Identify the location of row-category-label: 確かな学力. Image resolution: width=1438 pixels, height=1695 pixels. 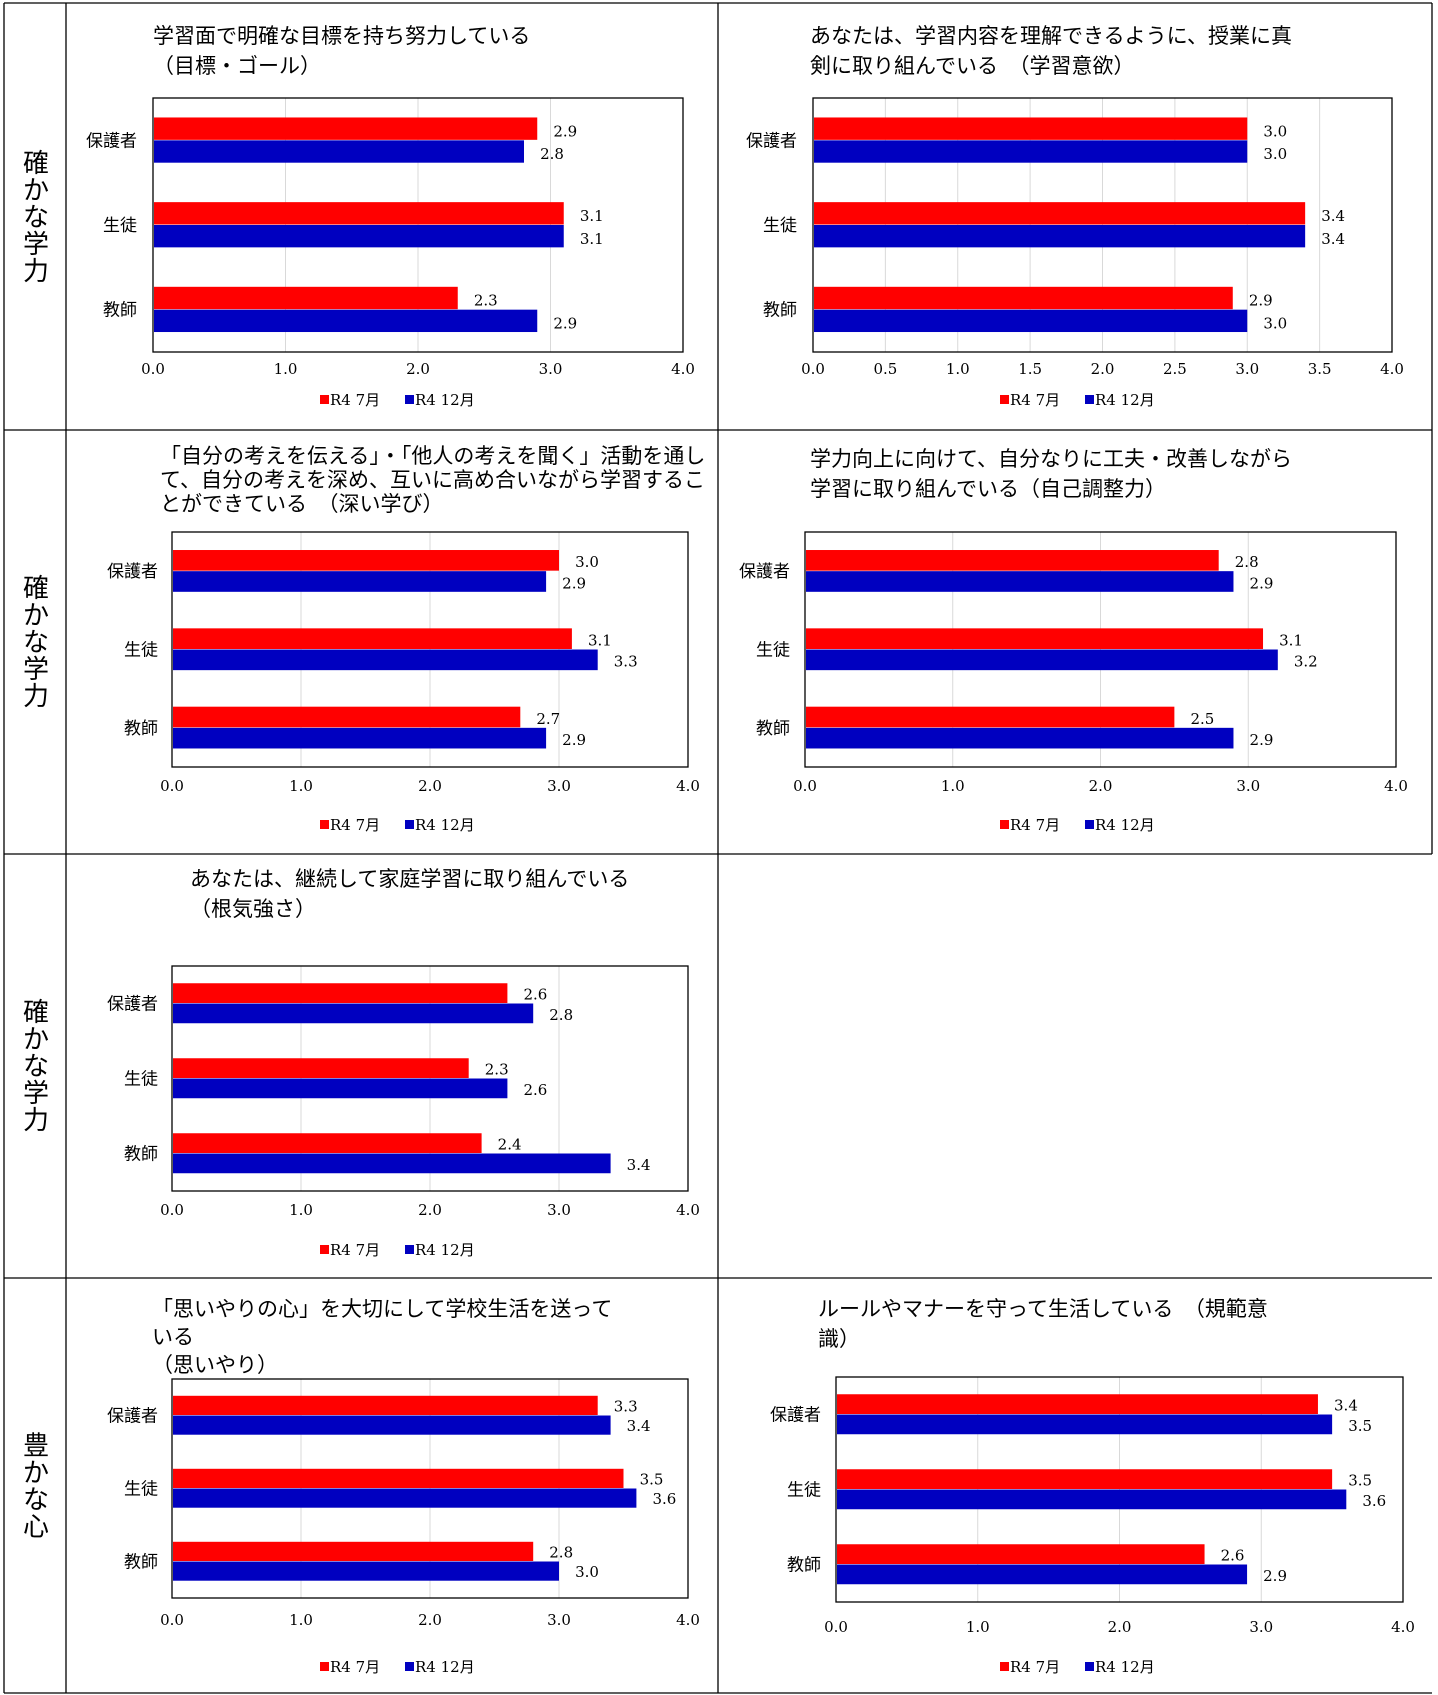
(36, 643).